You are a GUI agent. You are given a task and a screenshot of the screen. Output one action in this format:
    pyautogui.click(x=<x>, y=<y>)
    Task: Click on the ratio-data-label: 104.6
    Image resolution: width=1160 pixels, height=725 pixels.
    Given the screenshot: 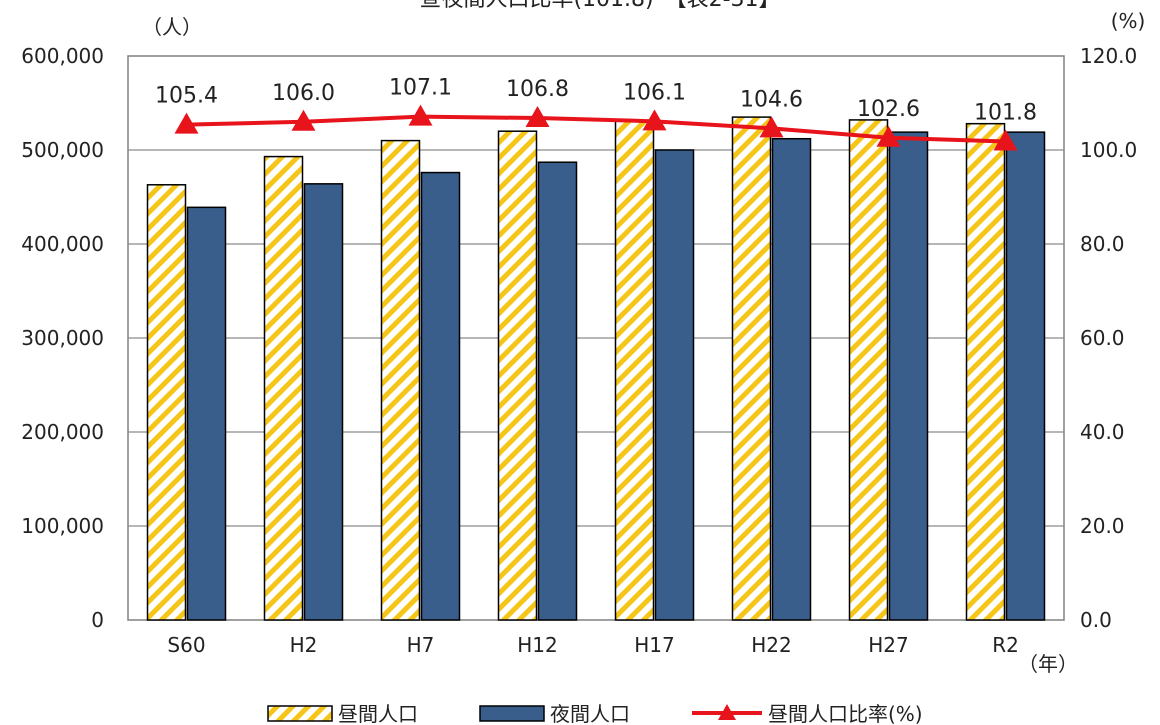 What is the action you would take?
    pyautogui.click(x=771, y=99)
    